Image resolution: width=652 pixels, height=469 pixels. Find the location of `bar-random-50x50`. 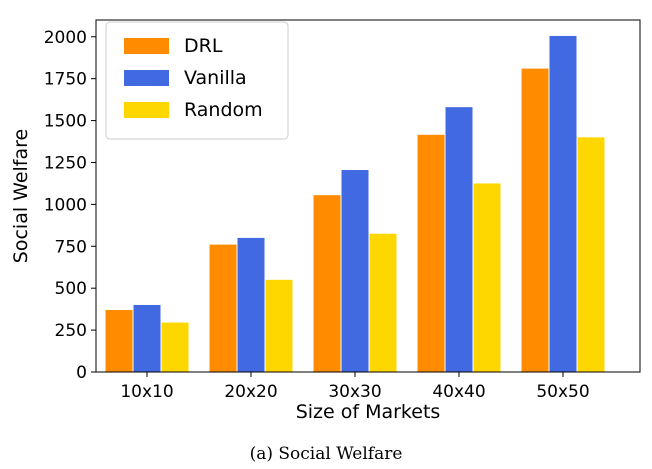

bar-random-50x50 is located at coordinates (591, 254).